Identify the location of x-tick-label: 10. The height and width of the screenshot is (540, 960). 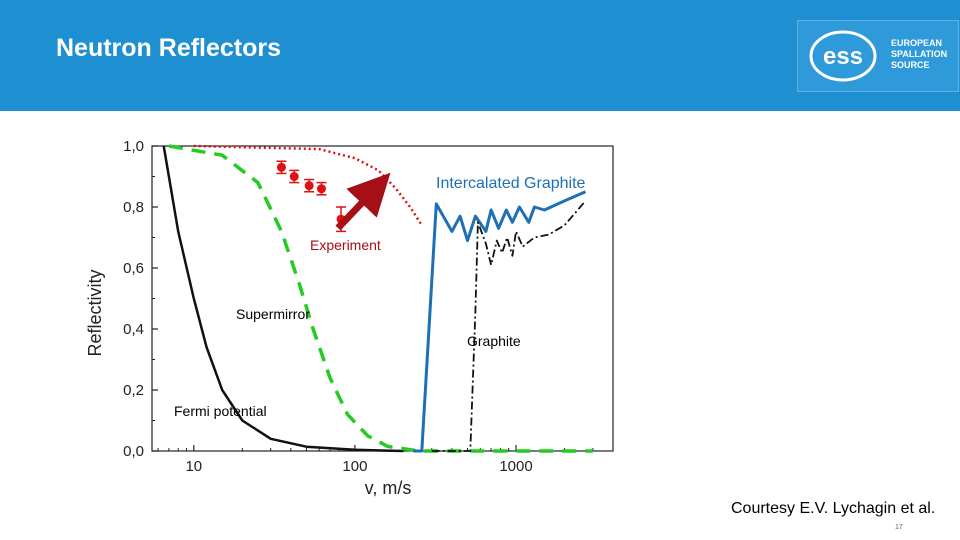
(193, 466).